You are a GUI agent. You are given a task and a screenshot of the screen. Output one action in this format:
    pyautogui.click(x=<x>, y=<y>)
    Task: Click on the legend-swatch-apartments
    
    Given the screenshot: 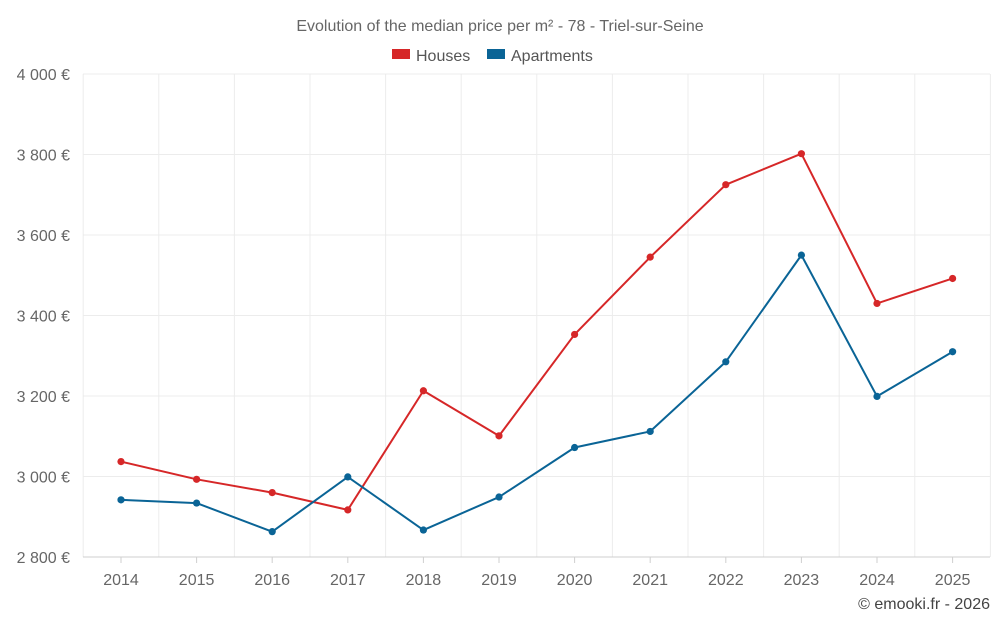 What is the action you would take?
    pyautogui.click(x=496, y=54)
    